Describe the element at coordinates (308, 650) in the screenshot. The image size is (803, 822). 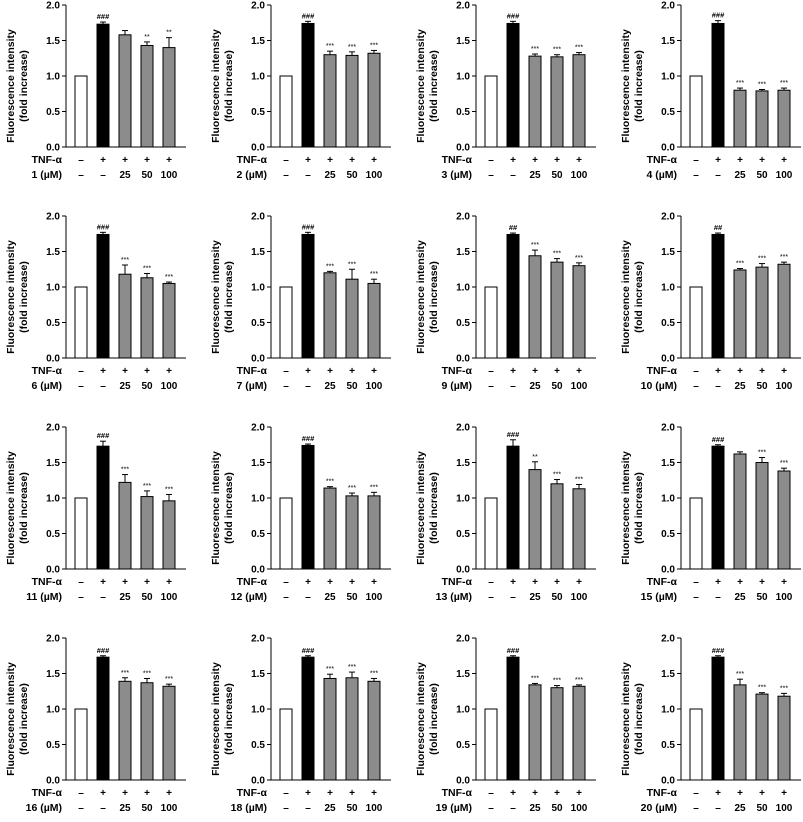
I see `significance-label: ###` at that location.